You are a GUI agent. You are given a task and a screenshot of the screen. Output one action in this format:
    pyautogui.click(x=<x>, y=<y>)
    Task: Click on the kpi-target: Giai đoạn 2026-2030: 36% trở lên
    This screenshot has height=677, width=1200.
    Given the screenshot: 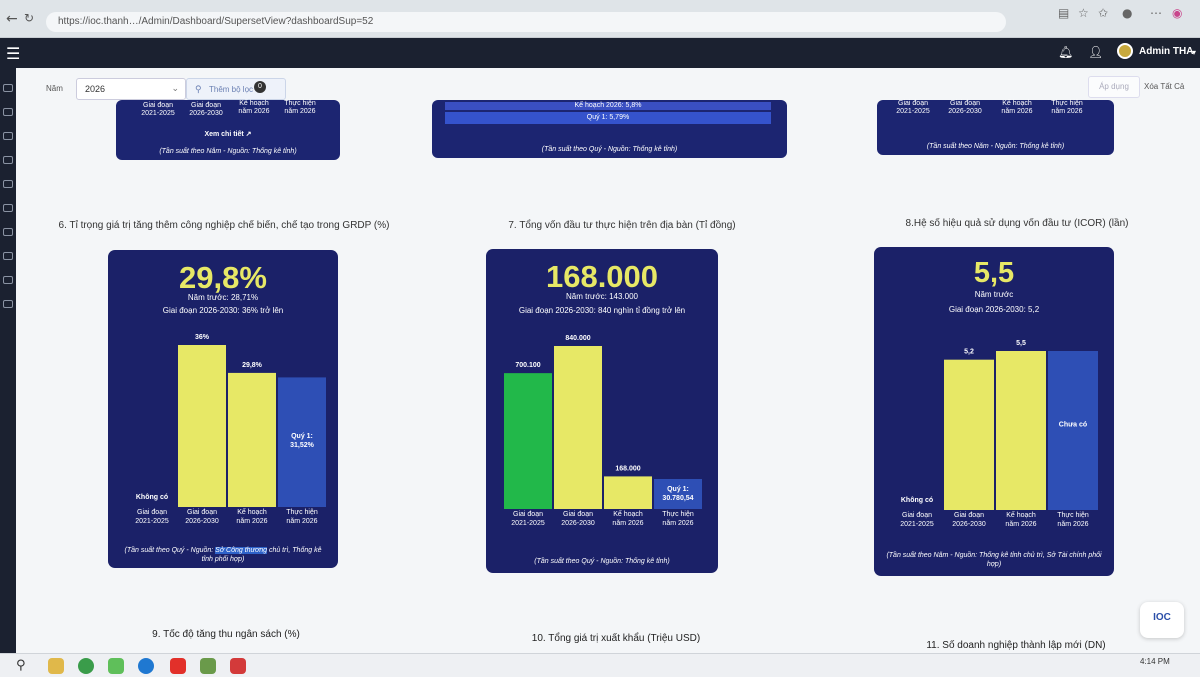 What is the action you would take?
    pyautogui.click(x=223, y=310)
    